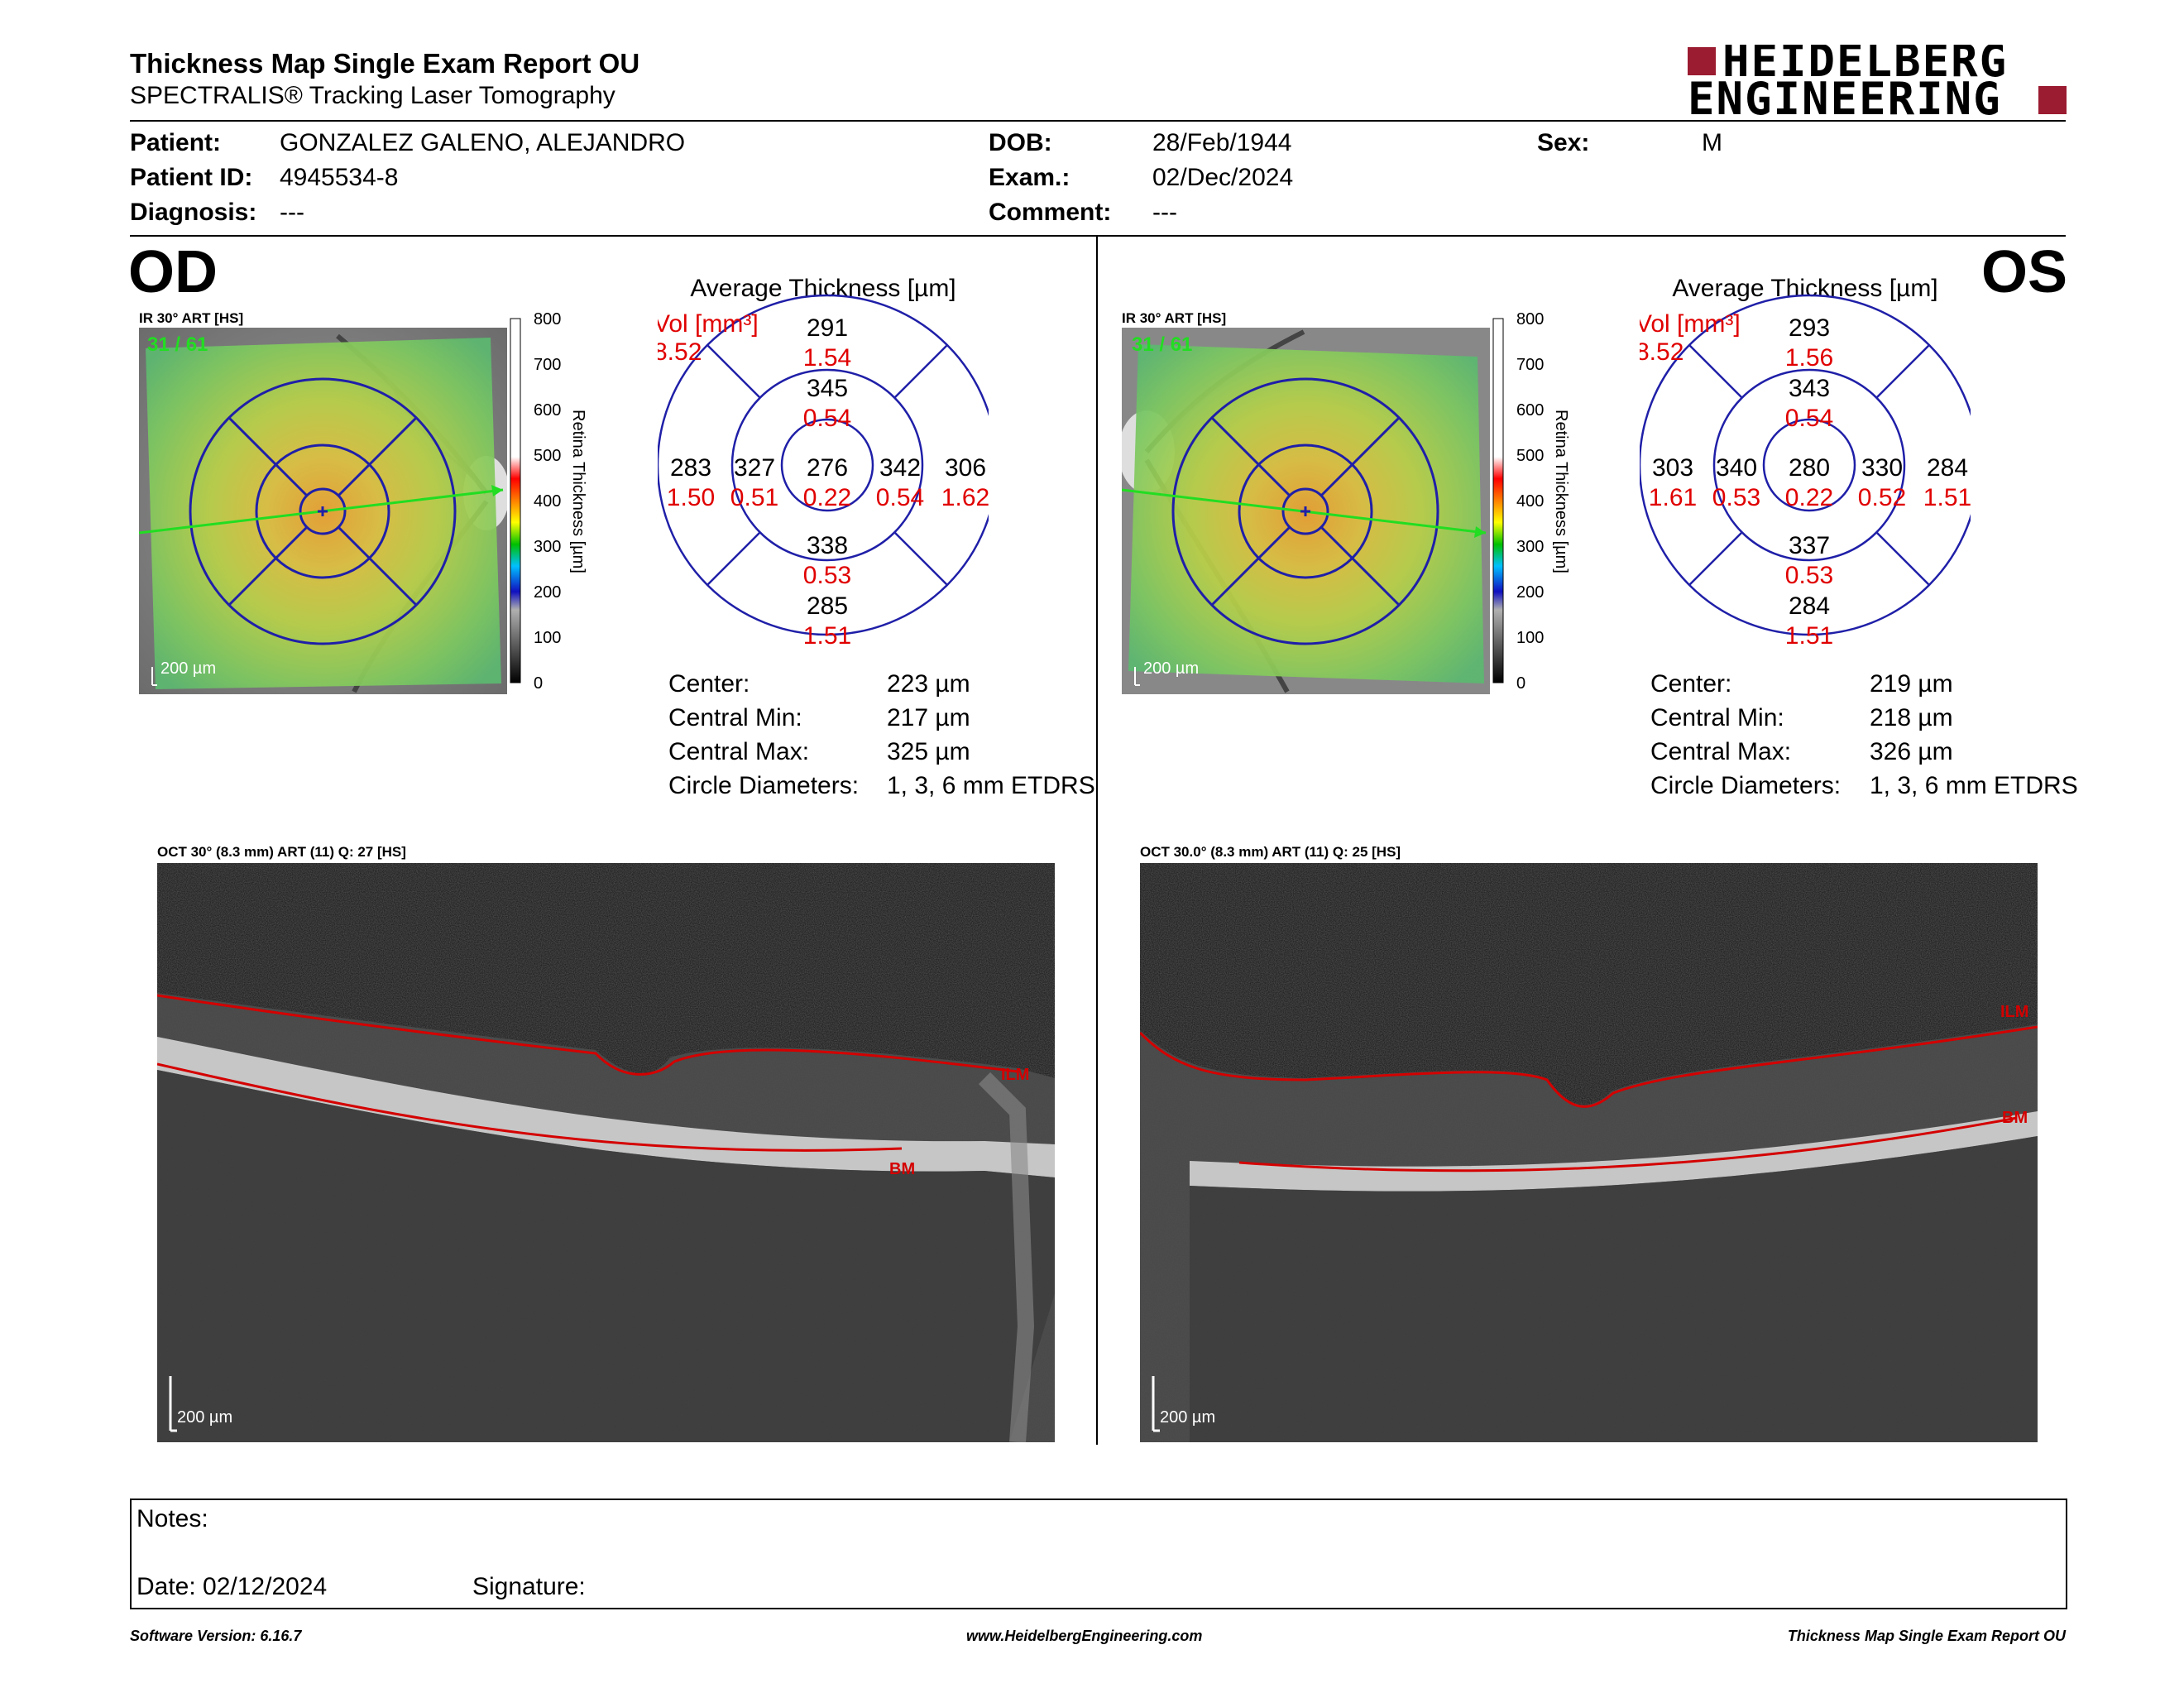  I want to click on os-oct-label: OCT 30.0° (8.3 mm) ART (11) Q: 25 [HS], so click(1270, 852).